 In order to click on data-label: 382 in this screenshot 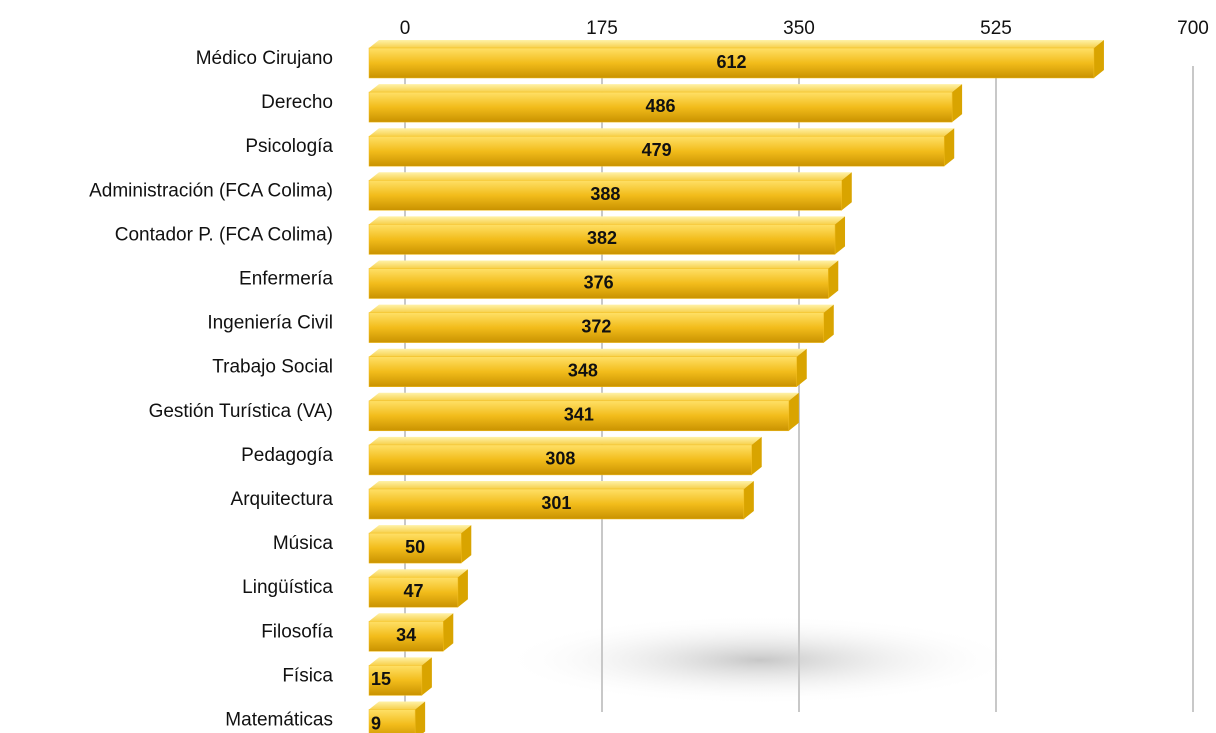, I will do `click(602, 238)`.